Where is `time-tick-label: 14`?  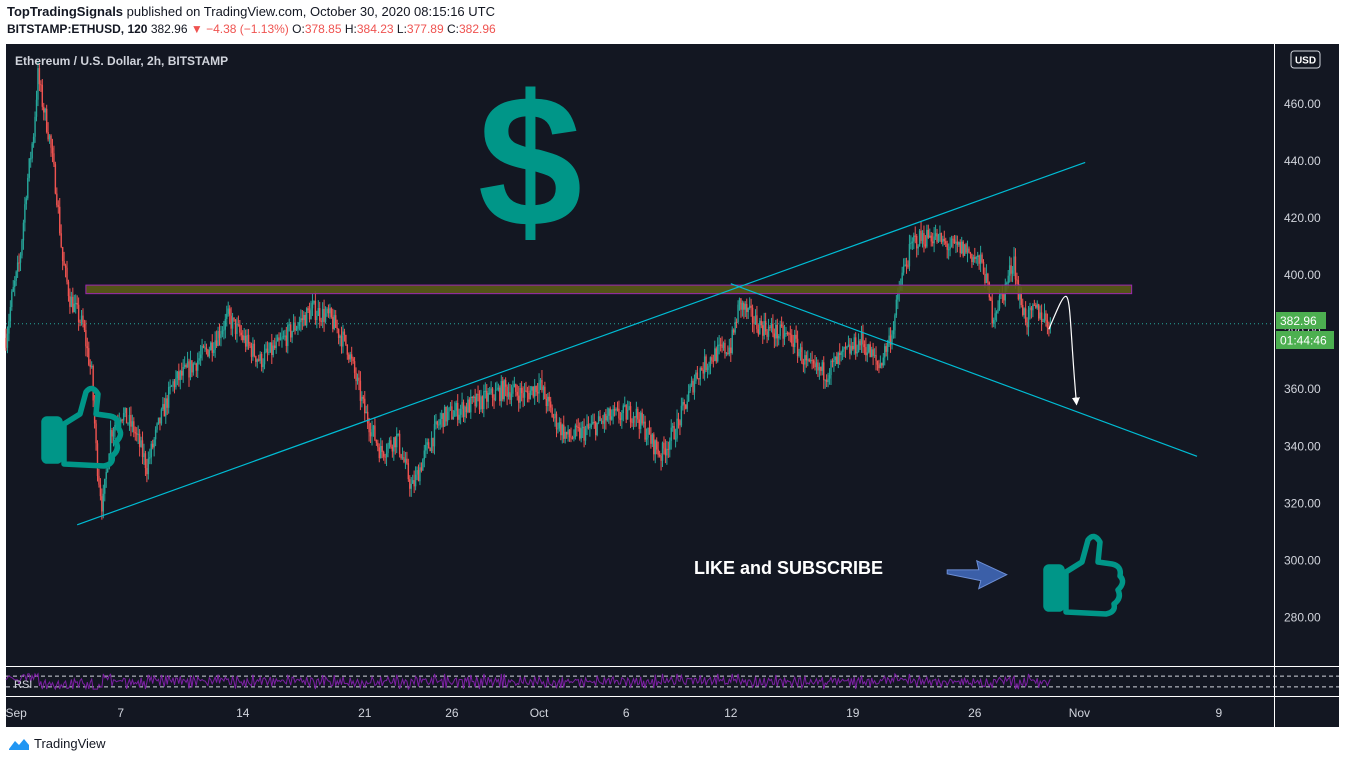 time-tick-label: 14 is located at coordinates (243, 713).